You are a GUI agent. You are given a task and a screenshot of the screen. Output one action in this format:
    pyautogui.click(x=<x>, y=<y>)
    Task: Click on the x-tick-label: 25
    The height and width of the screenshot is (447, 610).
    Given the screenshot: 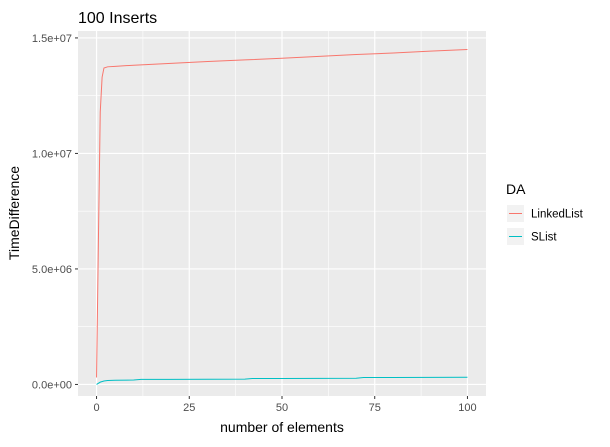 What is the action you would take?
    pyautogui.click(x=189, y=408)
    